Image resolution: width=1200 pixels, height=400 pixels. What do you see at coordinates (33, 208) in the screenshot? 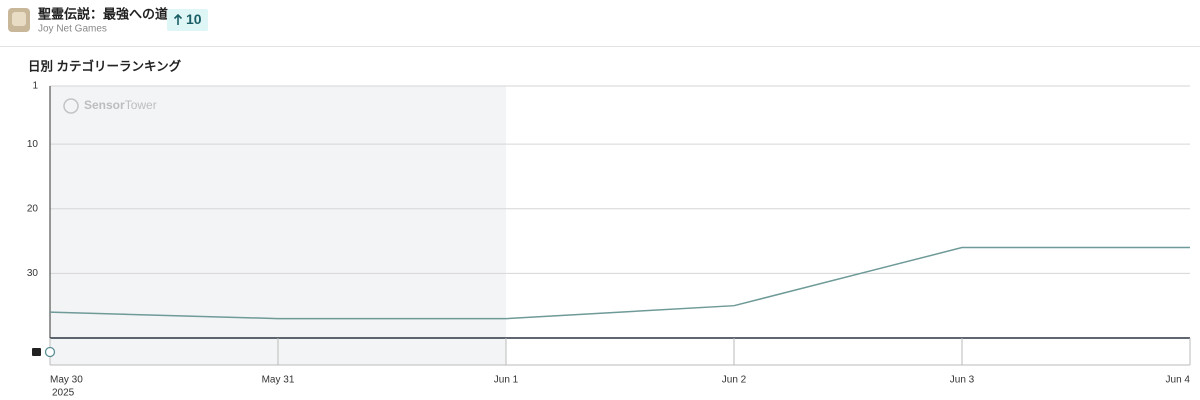
I see `y-tick-label: 20` at bounding box center [33, 208].